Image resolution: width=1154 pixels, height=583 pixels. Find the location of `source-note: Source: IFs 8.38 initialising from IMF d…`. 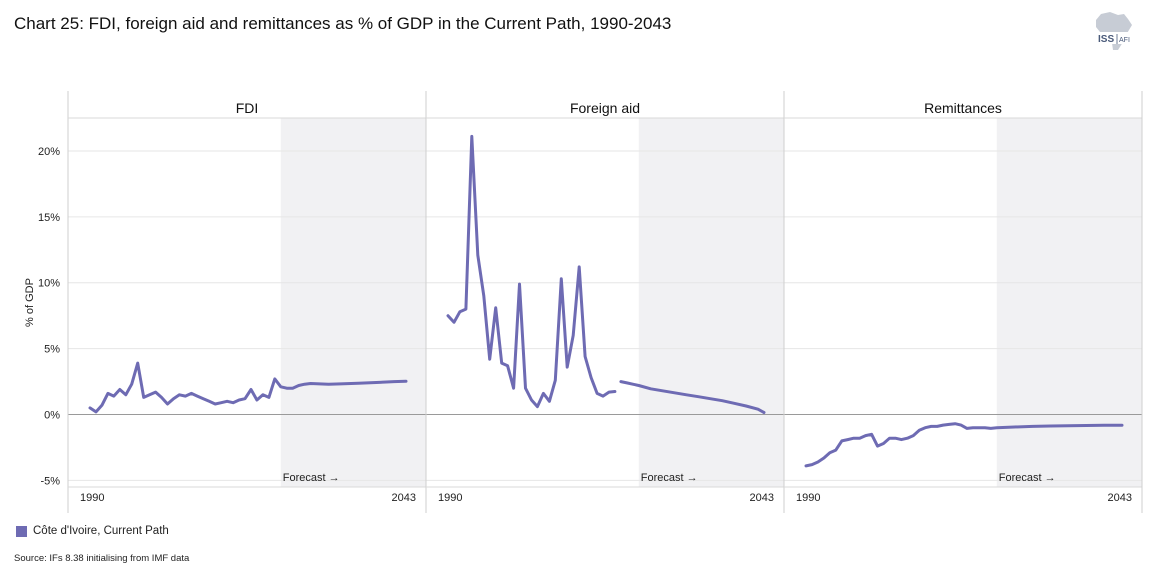

source-note: Source: IFs 8.38 initialising from IMF d… is located at coordinates (102, 558).